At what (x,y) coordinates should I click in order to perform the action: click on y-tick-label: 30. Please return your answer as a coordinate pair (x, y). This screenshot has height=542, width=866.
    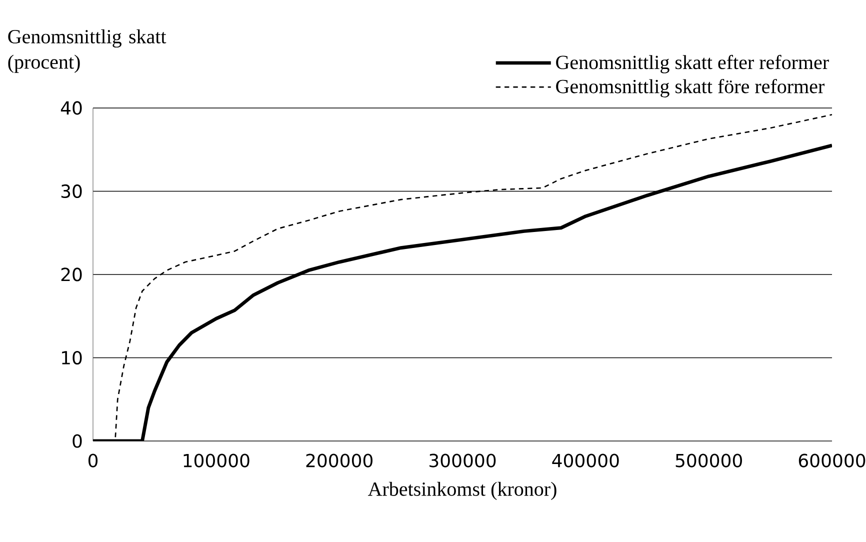
    Looking at the image, I should click on (71, 191).